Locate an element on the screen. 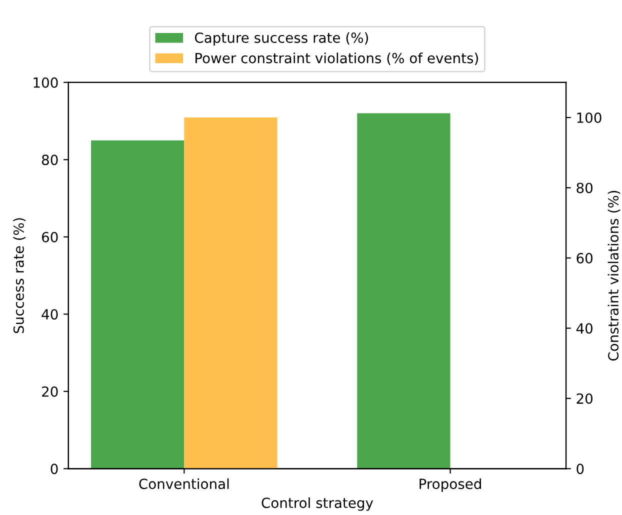  y-tick-label: 40 is located at coordinates (50, 314).